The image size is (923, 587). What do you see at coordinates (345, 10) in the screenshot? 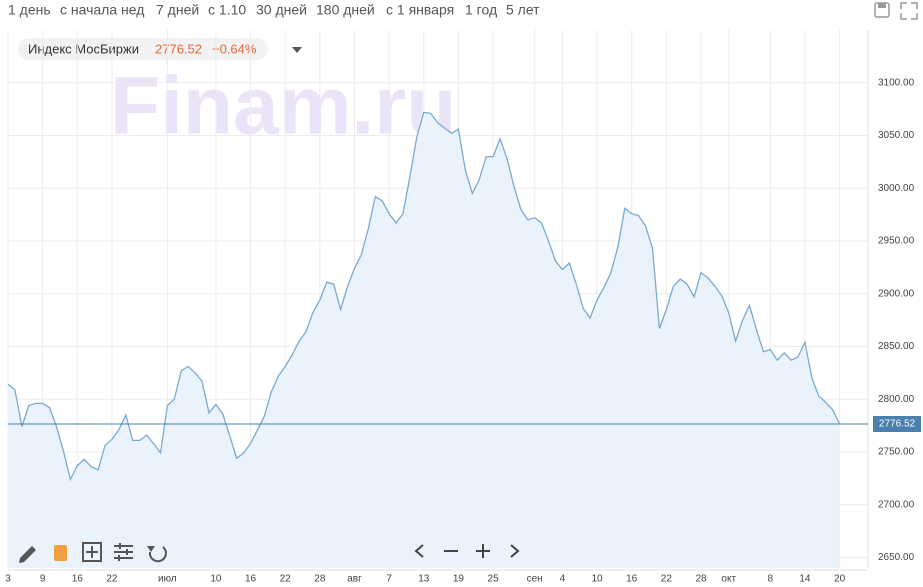
I see `period-link: 180 дней` at bounding box center [345, 10].